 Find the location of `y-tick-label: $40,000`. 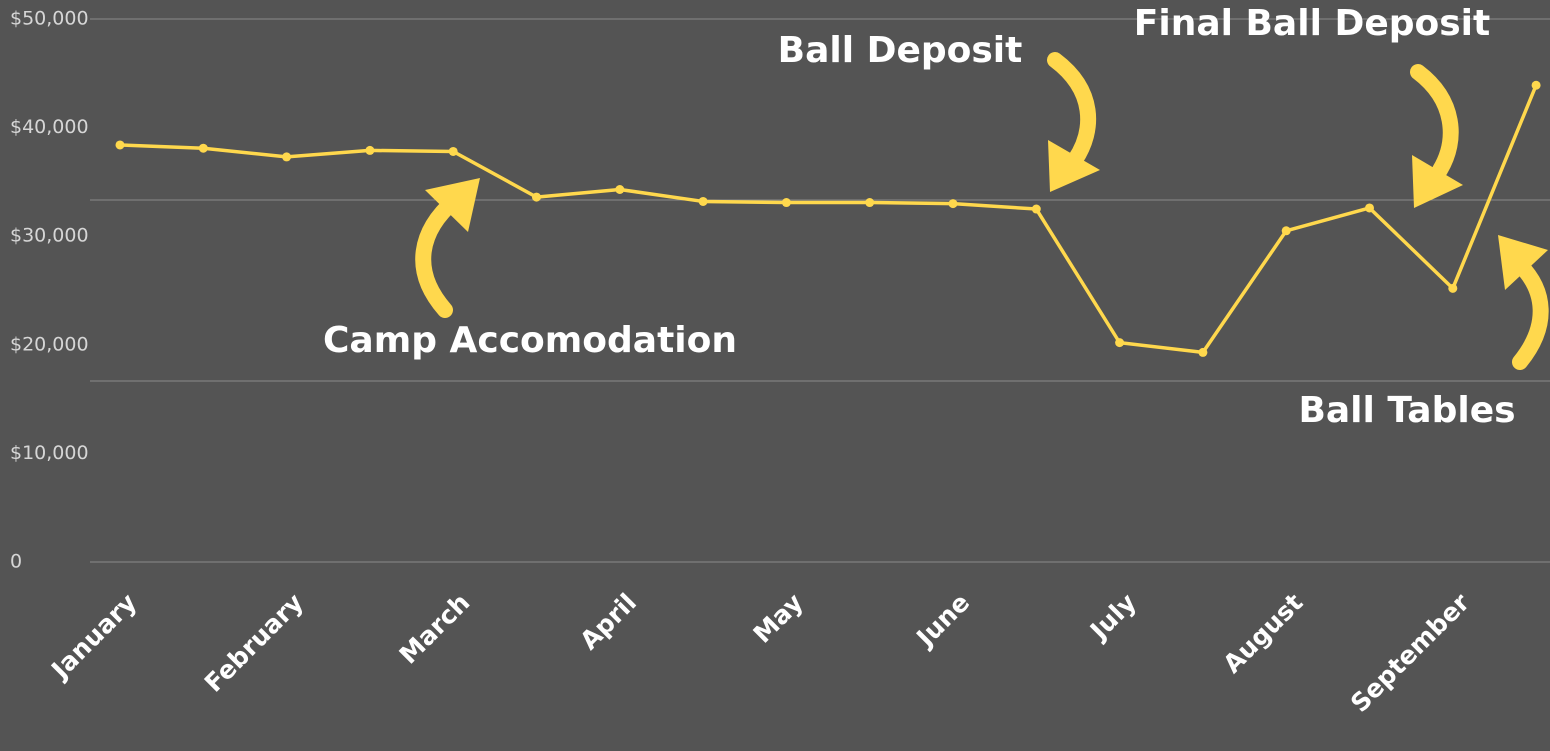

y-tick-label: $40,000 is located at coordinates (49, 127).